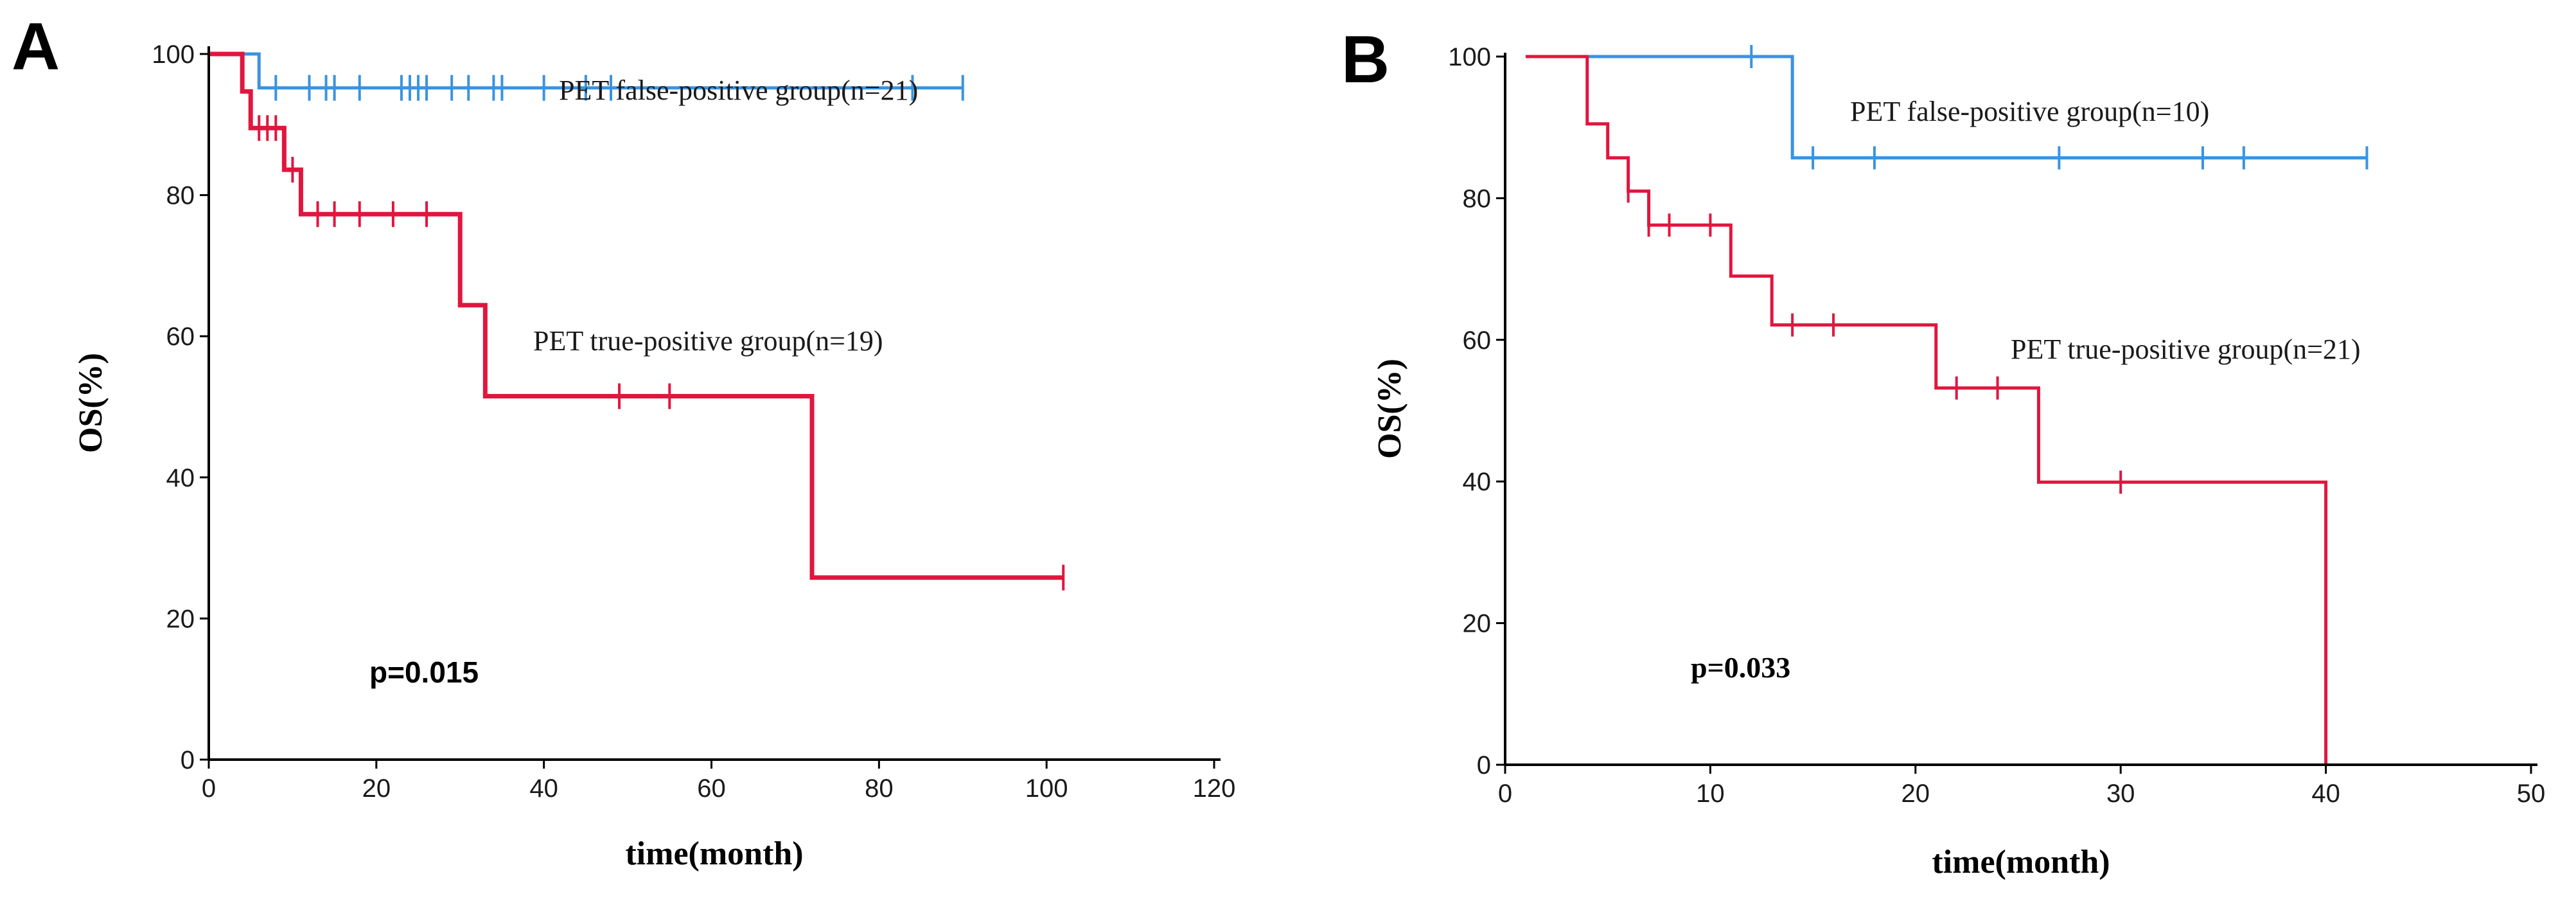  I want to click on panel-b-y-tick-label: 0, so click(1484, 765).